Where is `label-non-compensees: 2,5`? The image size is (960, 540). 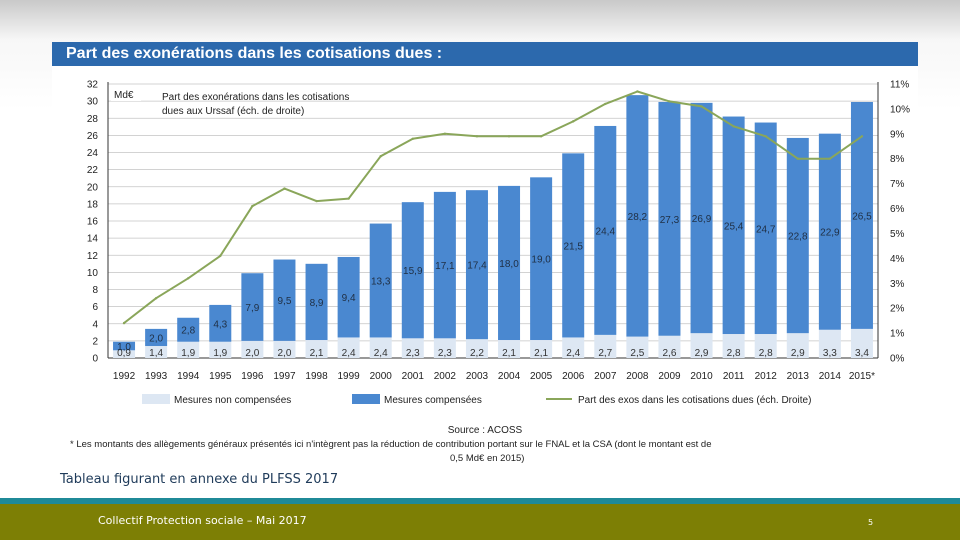 label-non-compensees: 2,5 is located at coordinates (637, 353).